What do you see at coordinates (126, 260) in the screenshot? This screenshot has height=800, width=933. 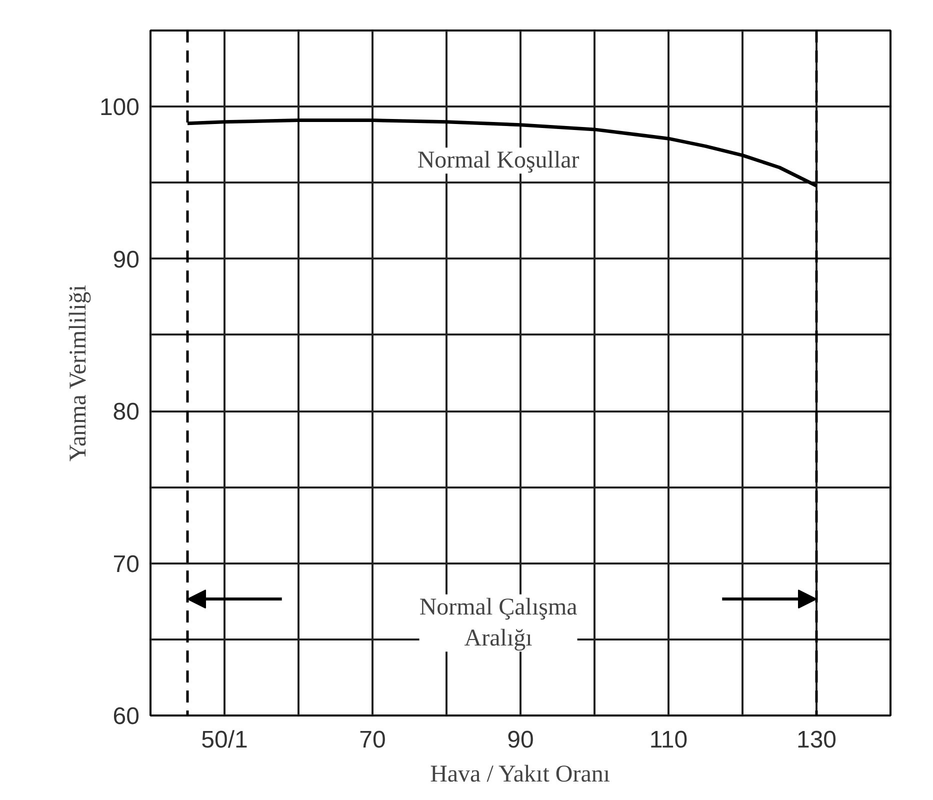 I see `y-tick-label: 90` at bounding box center [126, 260].